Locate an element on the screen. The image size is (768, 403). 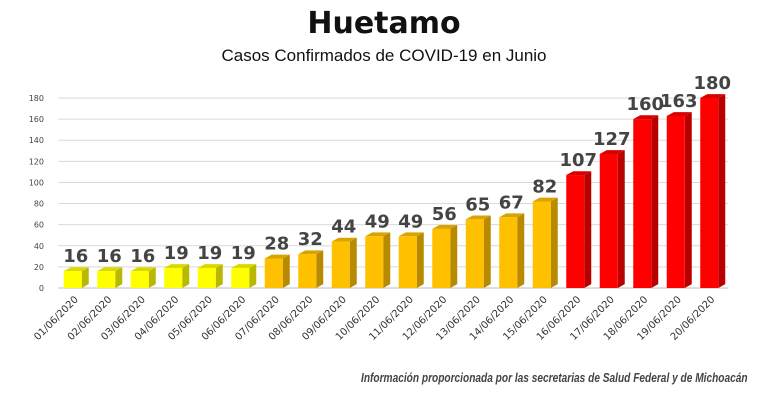
y-tick-label: 140 is located at coordinates (36, 140).